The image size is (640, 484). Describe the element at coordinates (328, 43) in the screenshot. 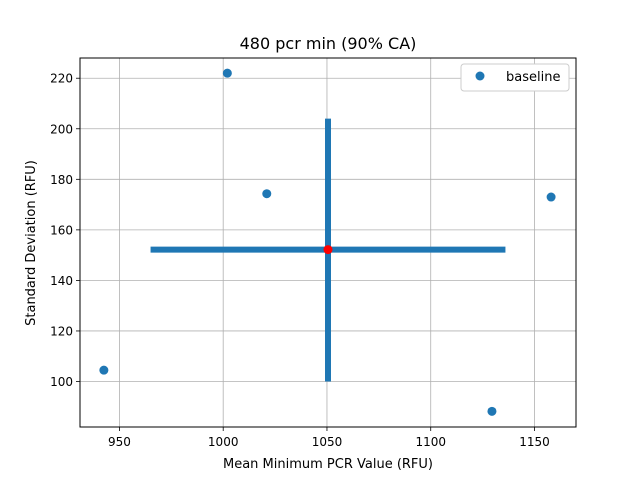

I see `chart-title: 480 pcr min (90% CA)` at that location.